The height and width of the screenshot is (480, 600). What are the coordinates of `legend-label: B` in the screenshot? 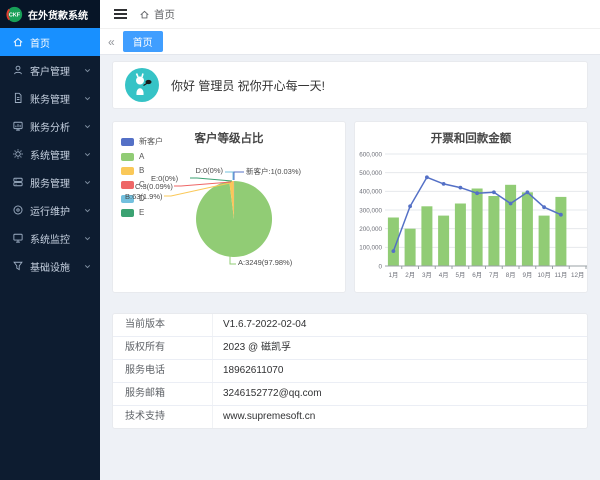 It's located at (142, 170).